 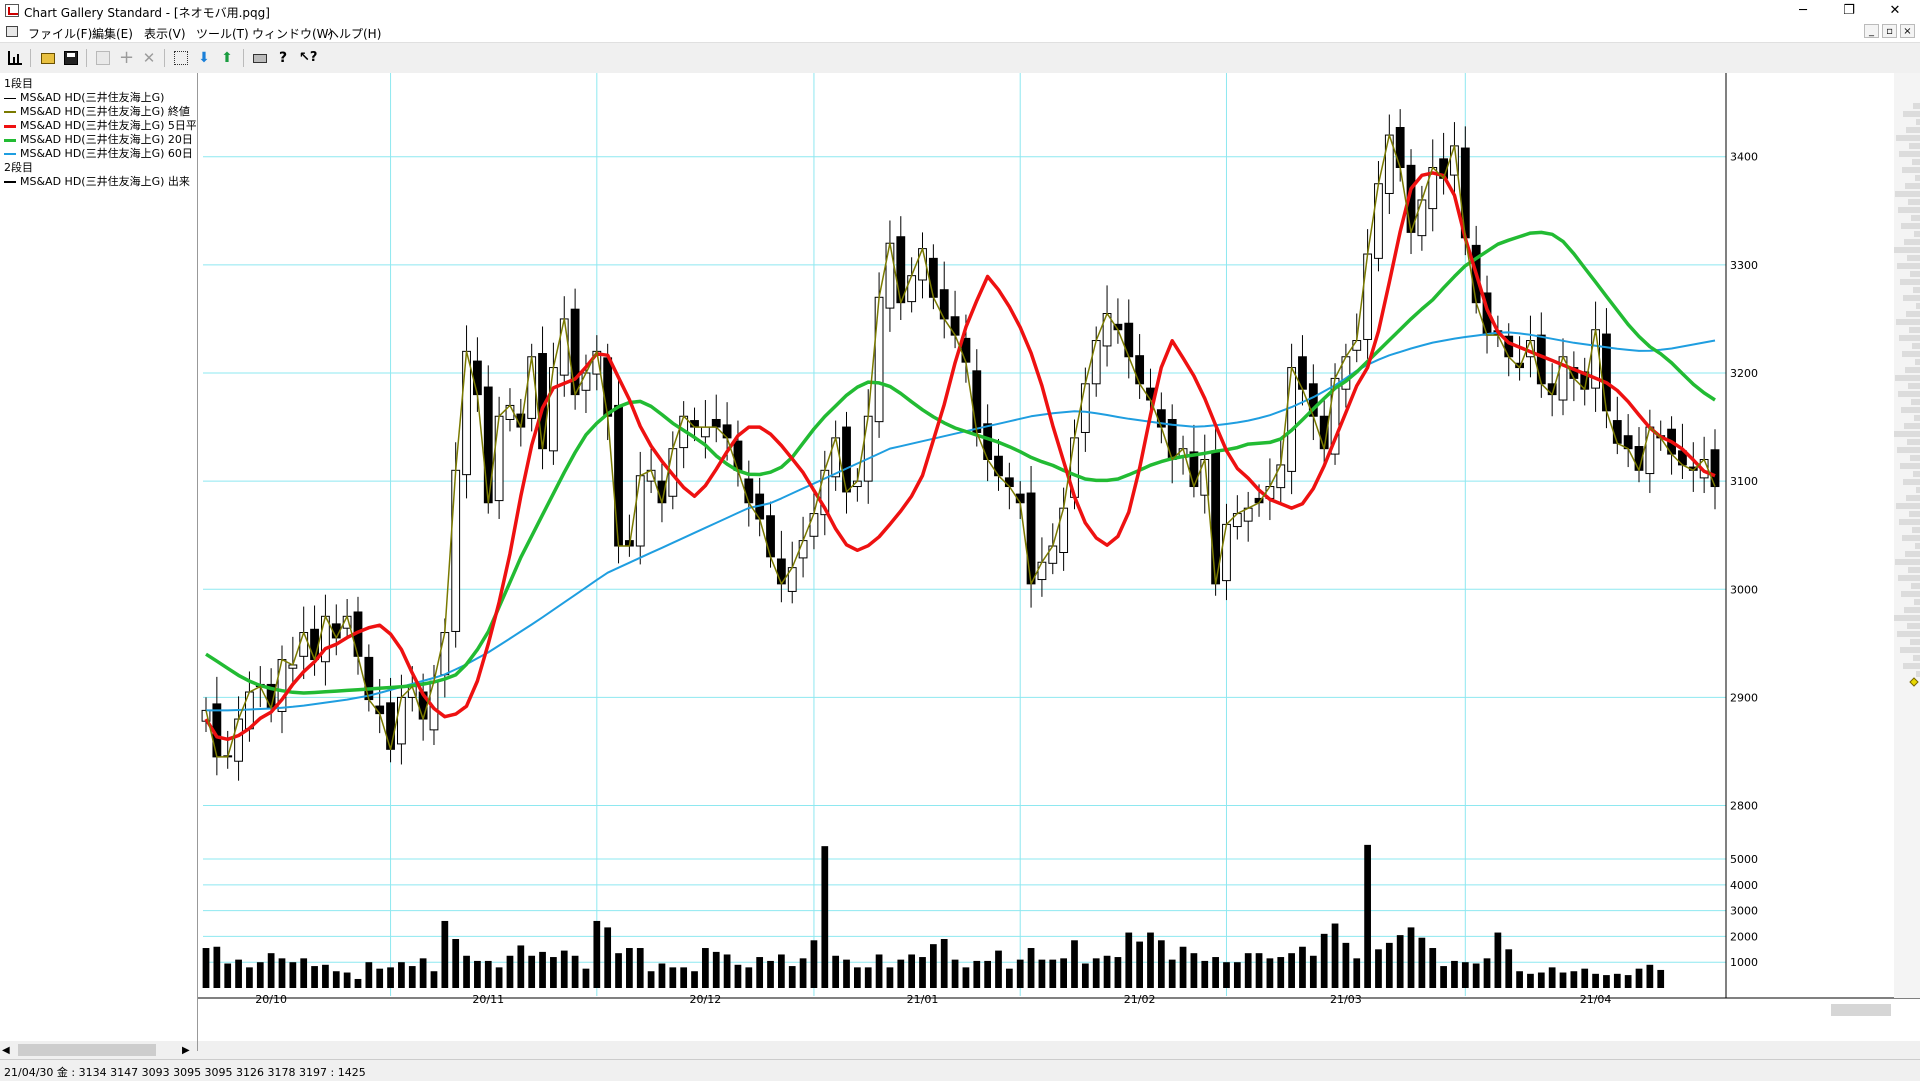 I want to click on save-button, so click(x=71, y=58).